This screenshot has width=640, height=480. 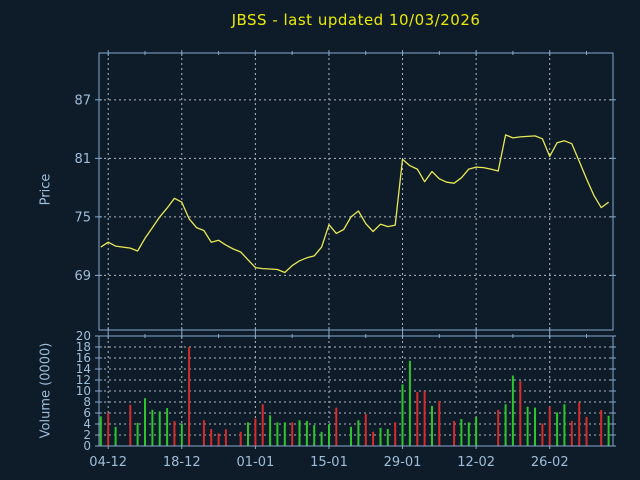 I want to click on volume-tick-label: 10, so click(x=83, y=391).